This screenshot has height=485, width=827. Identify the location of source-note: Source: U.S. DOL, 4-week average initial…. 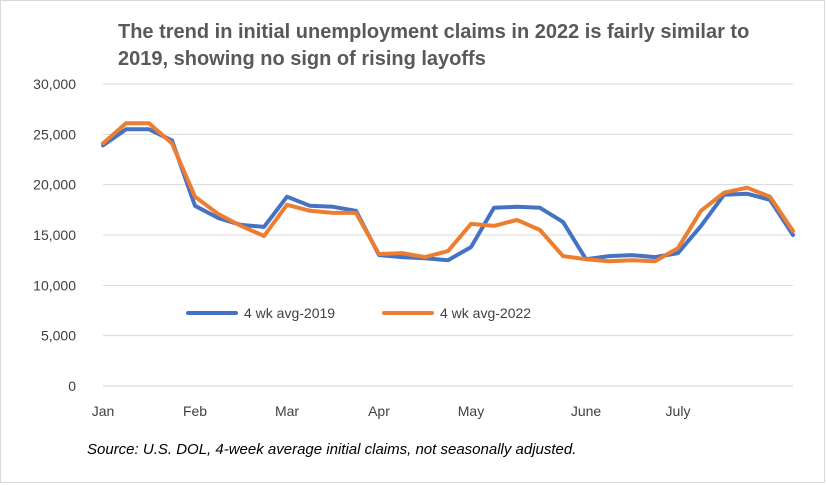
(332, 449).